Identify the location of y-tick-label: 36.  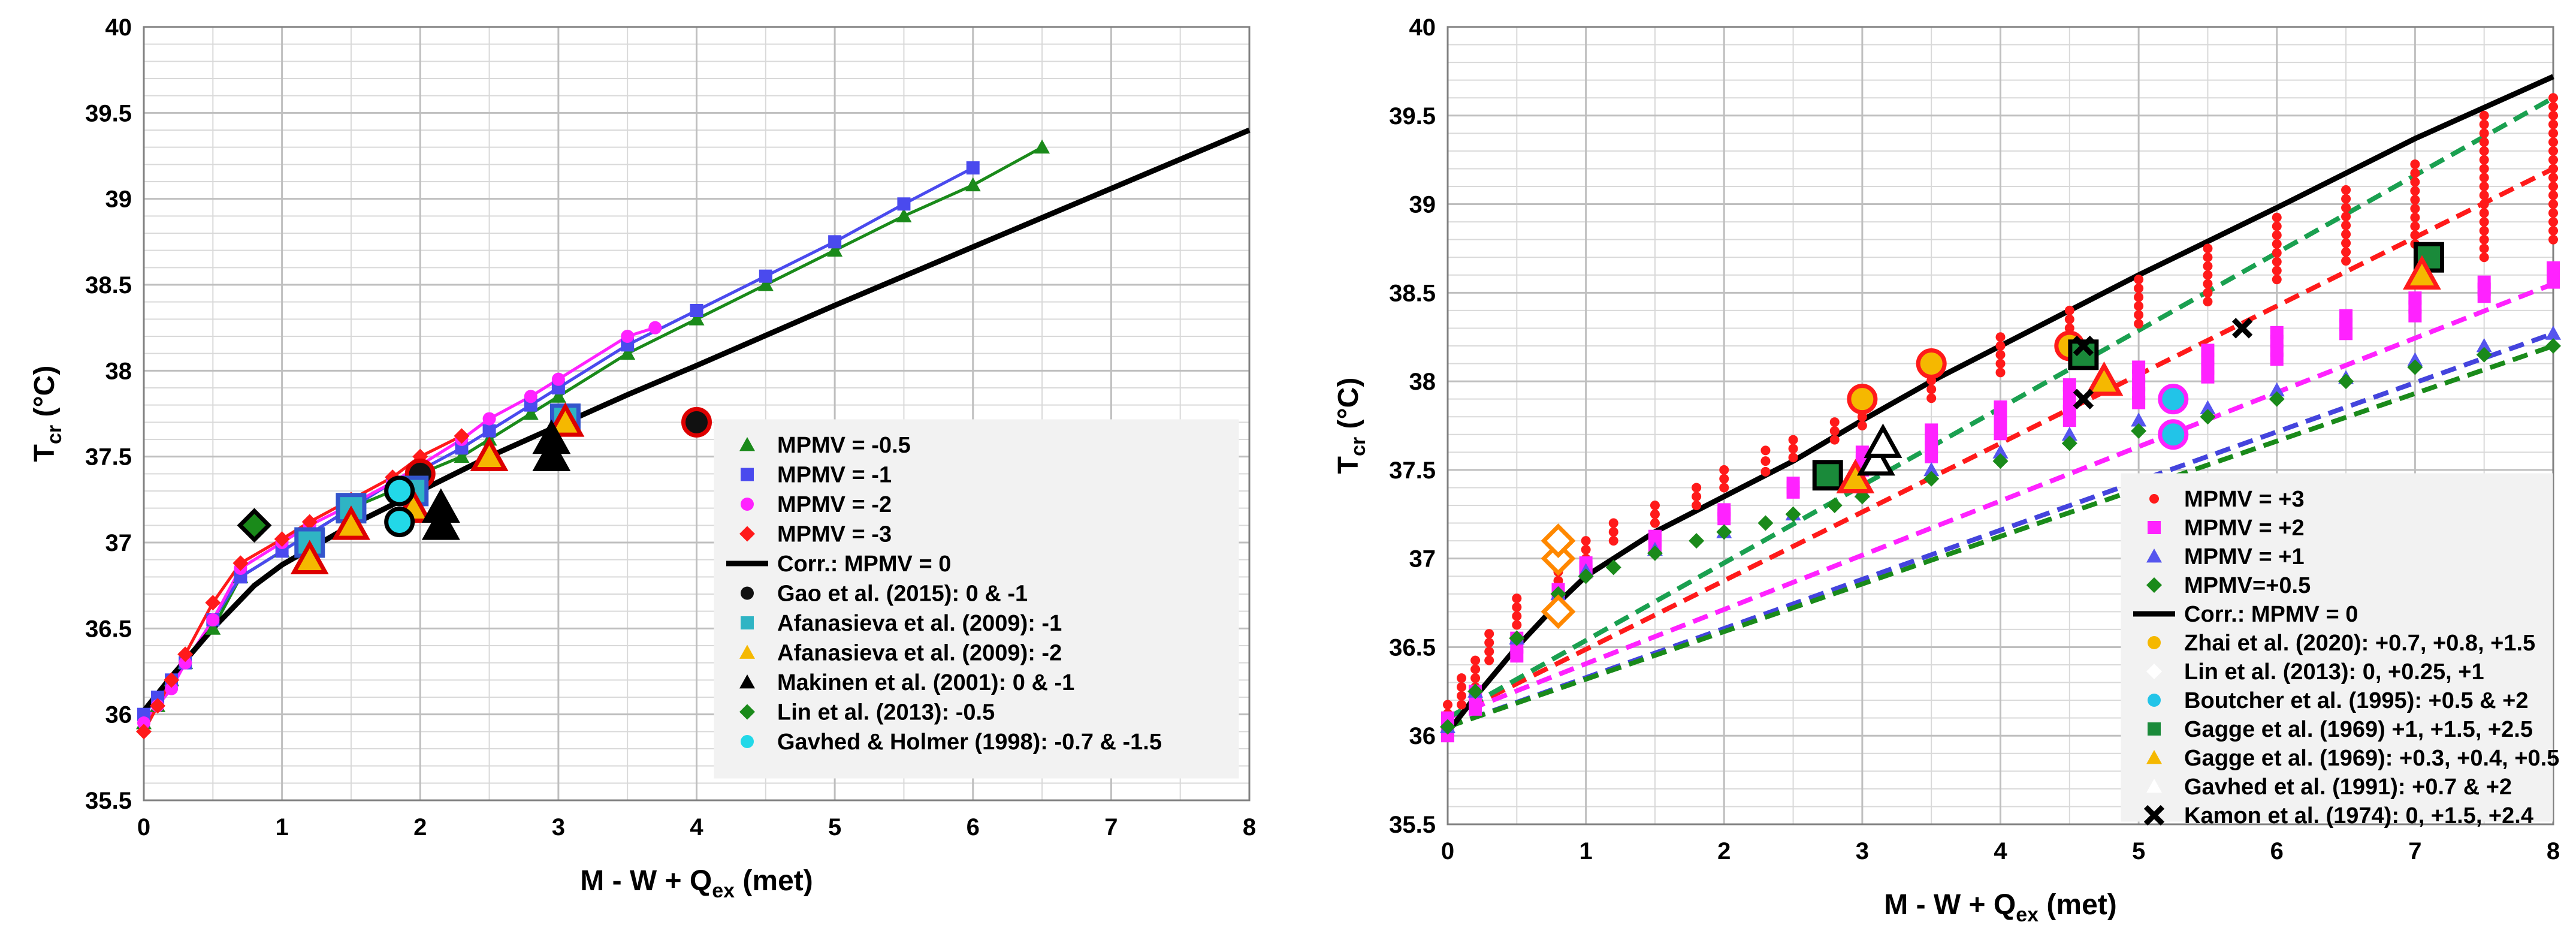
(1423, 736).